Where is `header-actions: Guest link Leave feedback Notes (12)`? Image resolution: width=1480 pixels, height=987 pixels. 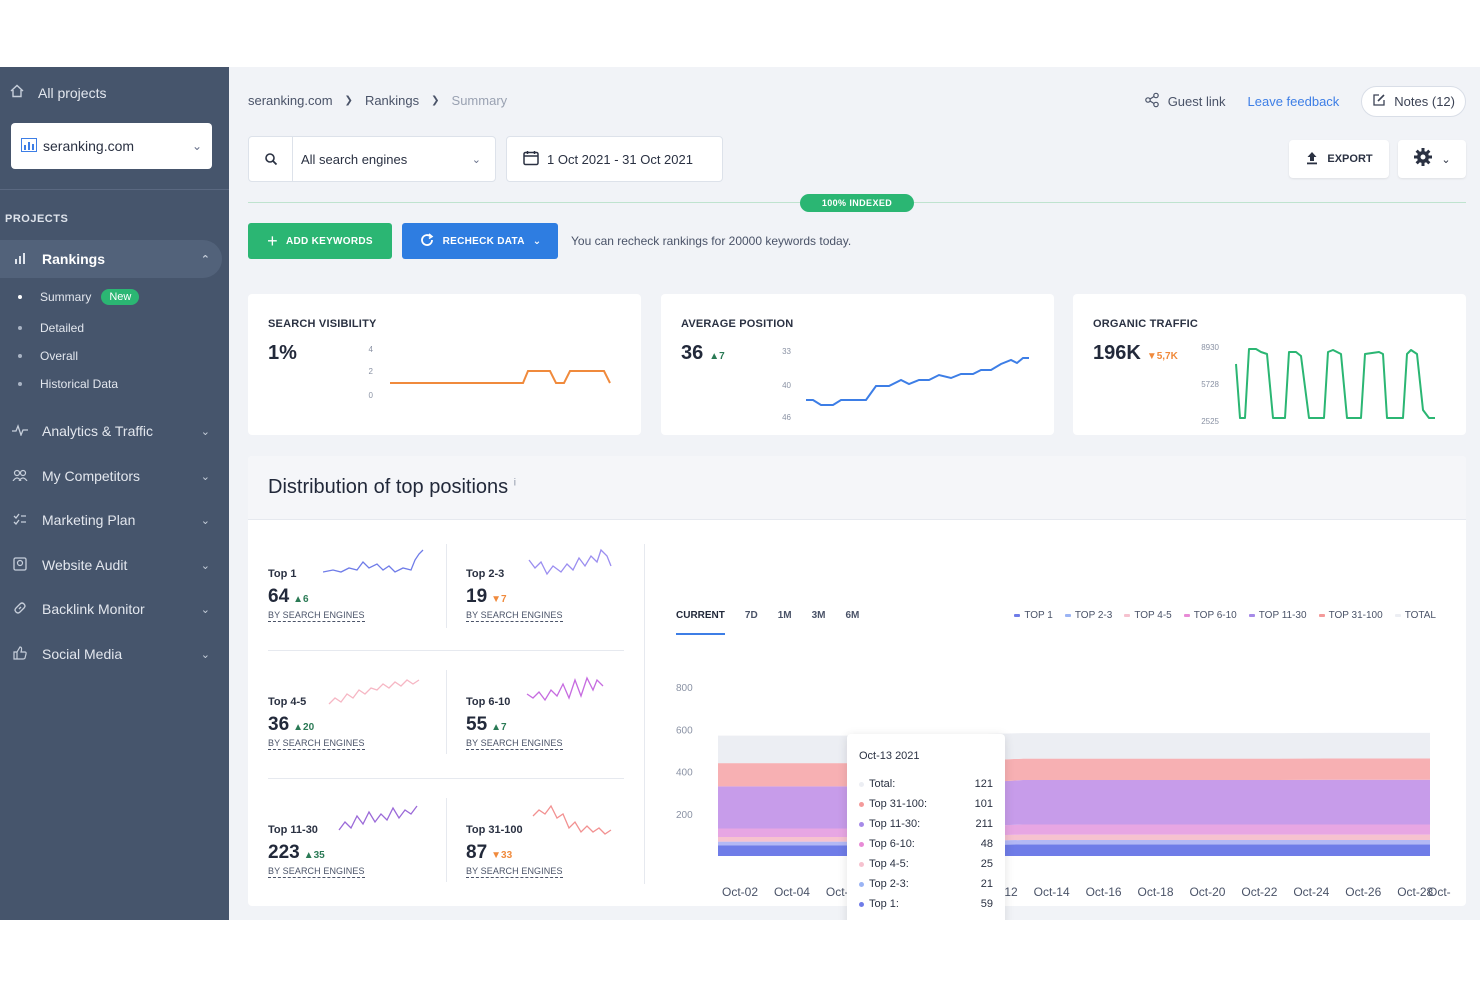 header-actions: Guest link Leave feedback Notes (12) is located at coordinates (1305, 101).